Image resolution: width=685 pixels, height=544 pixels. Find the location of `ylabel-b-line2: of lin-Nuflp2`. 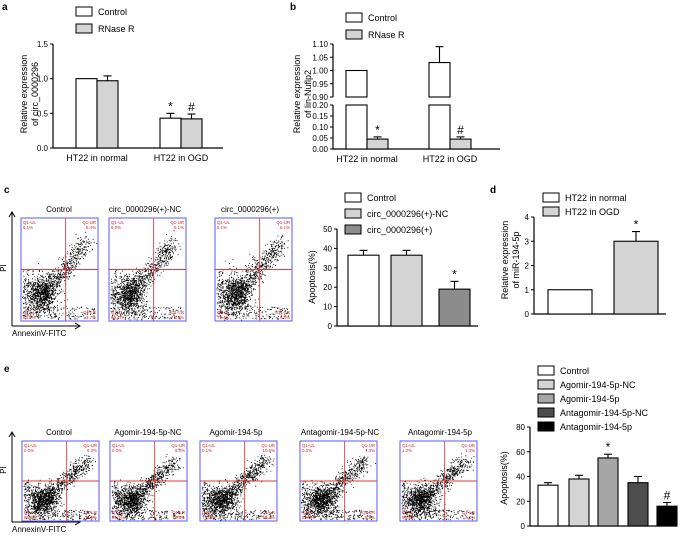

ylabel-b-line2: of lin-Nuflp2 is located at coordinates (308, 94).